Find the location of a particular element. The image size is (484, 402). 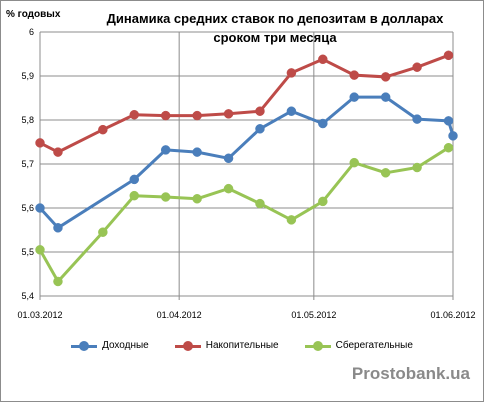

x-tick-label: 01.05.2012 is located at coordinates (313, 315).